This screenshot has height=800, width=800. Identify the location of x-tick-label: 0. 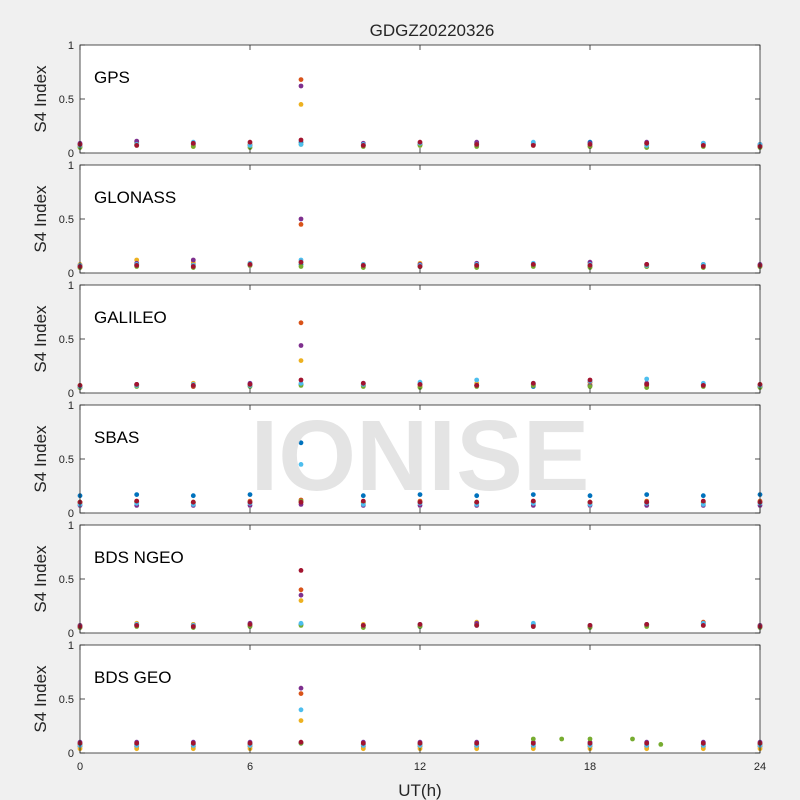
(80, 767).